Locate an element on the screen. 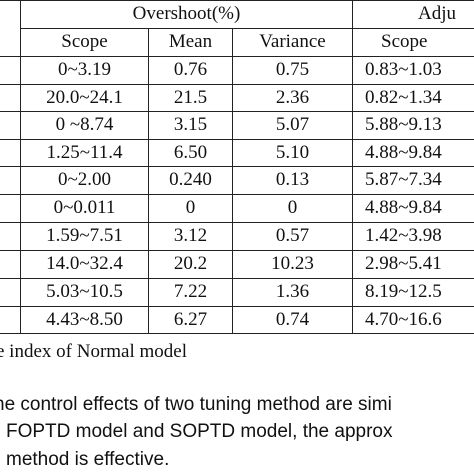 This screenshot has width=474, height=474. cell-variance: 5.07 is located at coordinates (292, 124).